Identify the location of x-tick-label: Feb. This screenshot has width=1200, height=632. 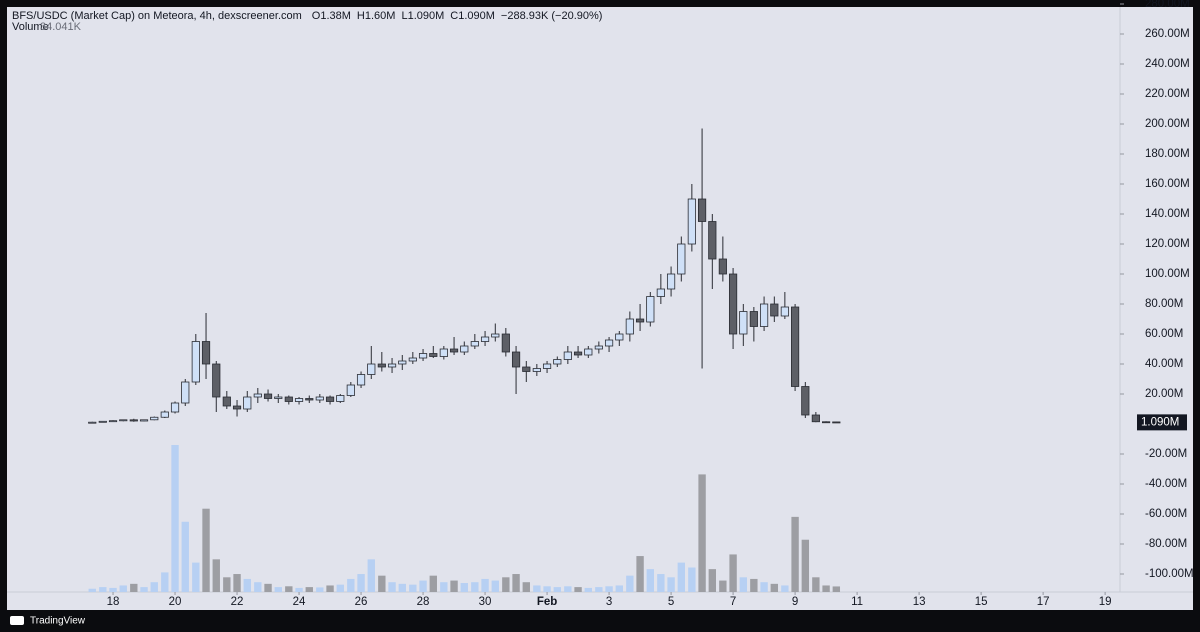
(547, 602).